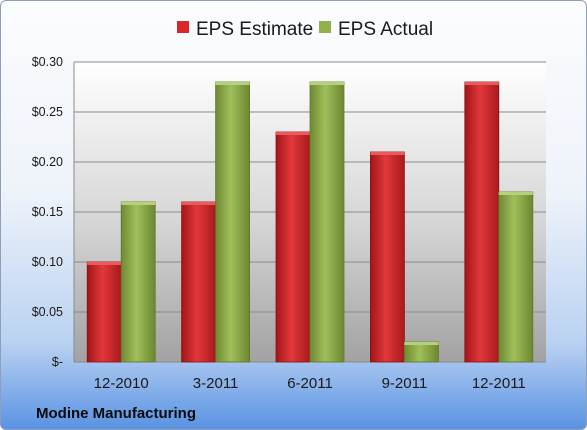 The image size is (587, 430). What do you see at coordinates (121, 383) in the screenshot?
I see `x-category-label: 12-2010` at bounding box center [121, 383].